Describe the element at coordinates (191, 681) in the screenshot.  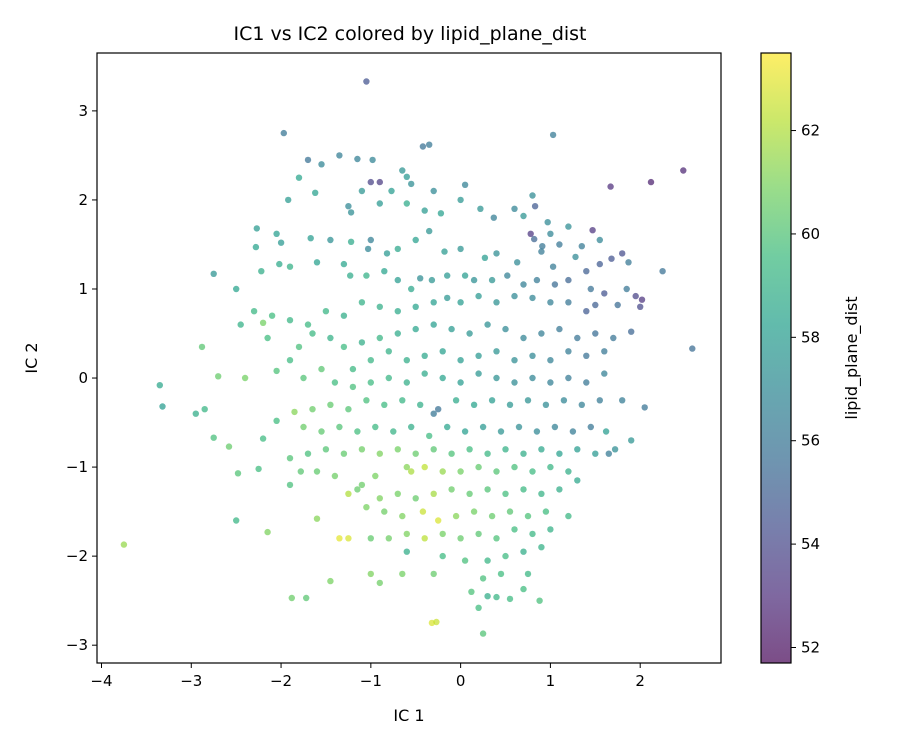
I see `x-tick-label: −3` at that location.